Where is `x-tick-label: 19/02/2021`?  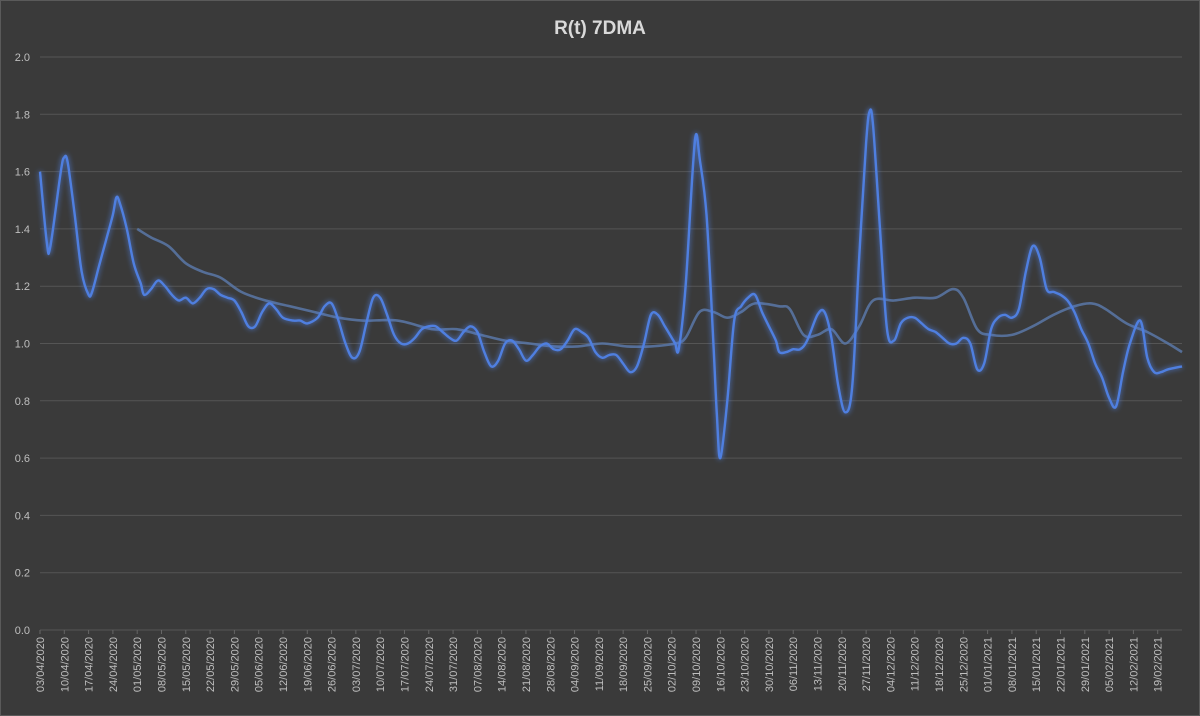 x-tick-label: 19/02/2021 is located at coordinates (1159, 664).